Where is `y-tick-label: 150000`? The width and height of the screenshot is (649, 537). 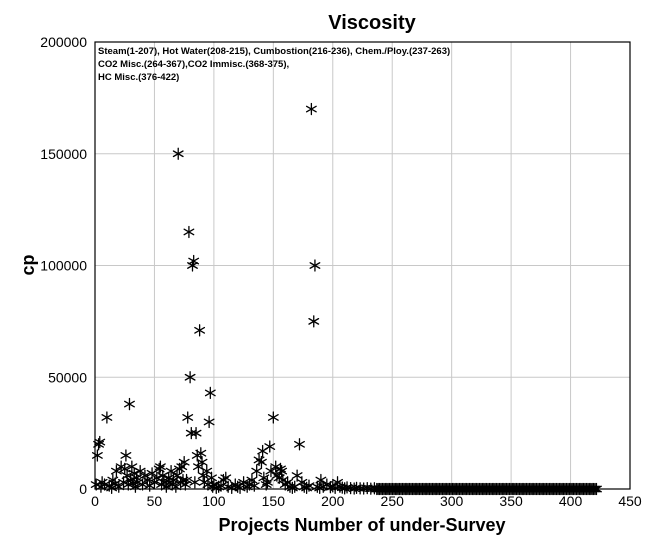
y-tick-label: 150000 is located at coordinates (63, 154).